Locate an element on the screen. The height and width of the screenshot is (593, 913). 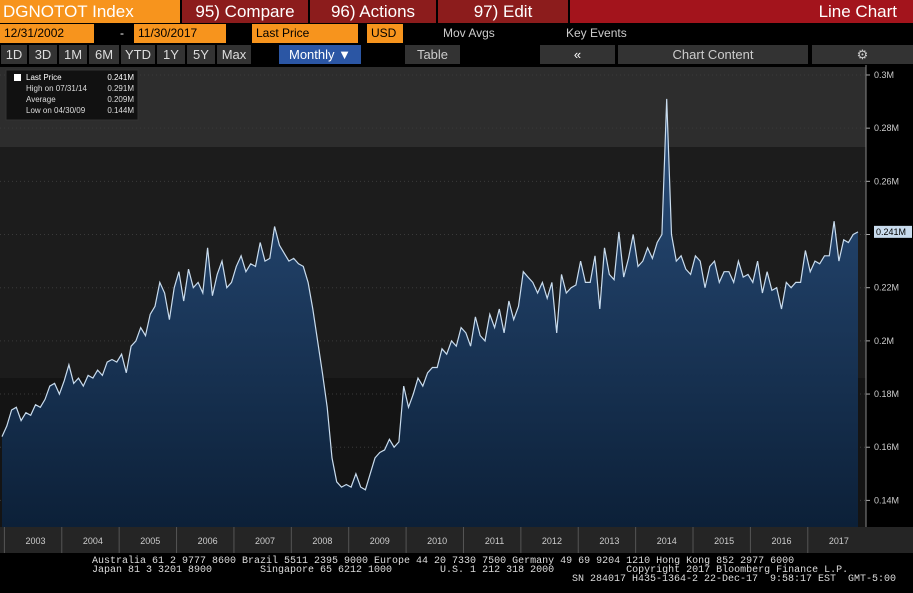
y-tick-label: 0.2M is located at coordinates (884, 341).